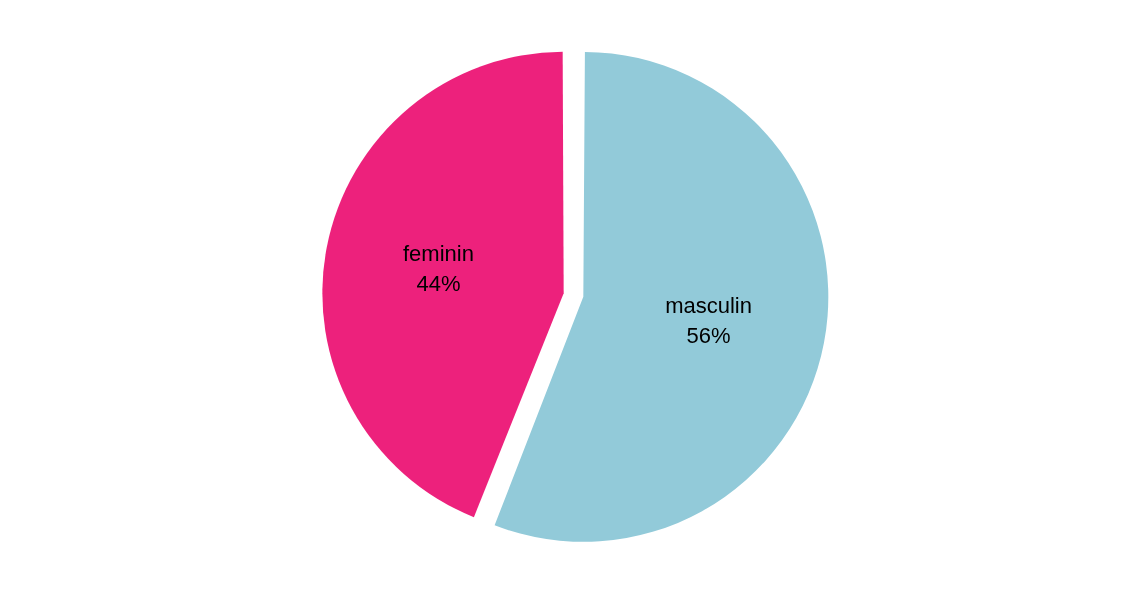 The height and width of the screenshot is (590, 1147). Describe the element at coordinates (708, 305) in the screenshot. I see `slice-label: masculin` at that location.